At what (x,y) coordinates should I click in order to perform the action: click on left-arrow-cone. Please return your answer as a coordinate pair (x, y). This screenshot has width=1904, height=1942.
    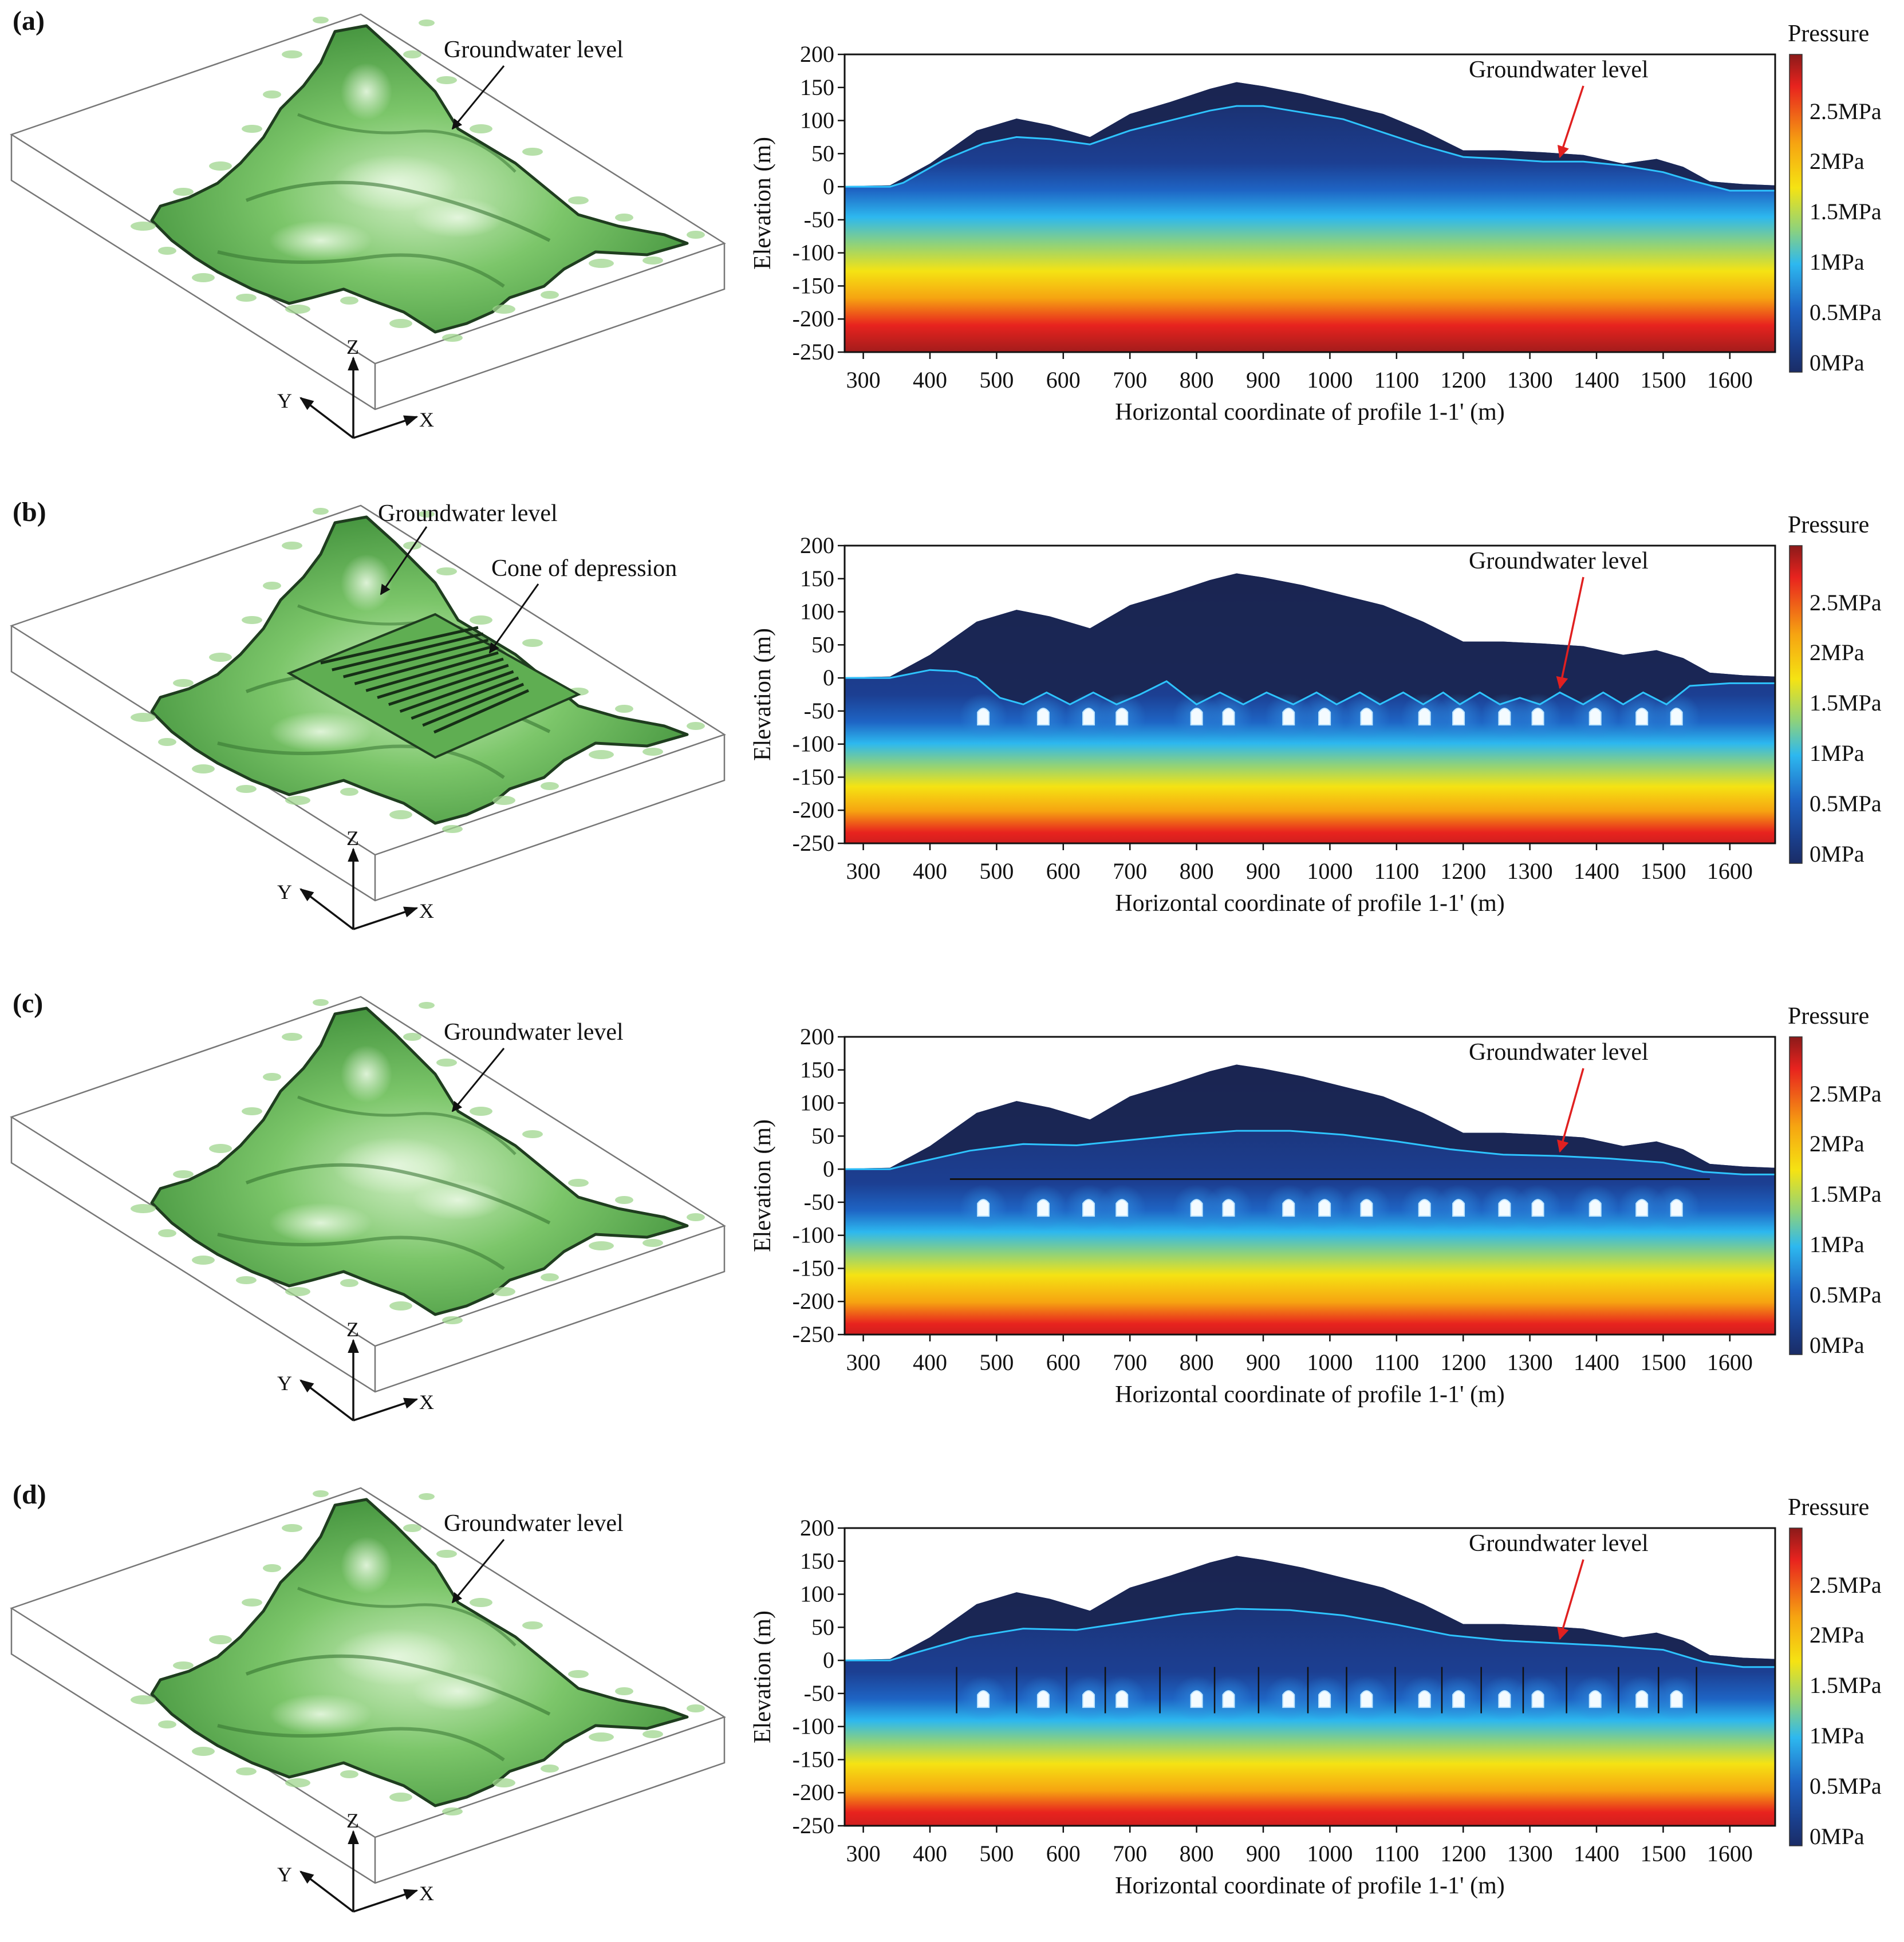
    Looking at the image, I should click on (513, 618).